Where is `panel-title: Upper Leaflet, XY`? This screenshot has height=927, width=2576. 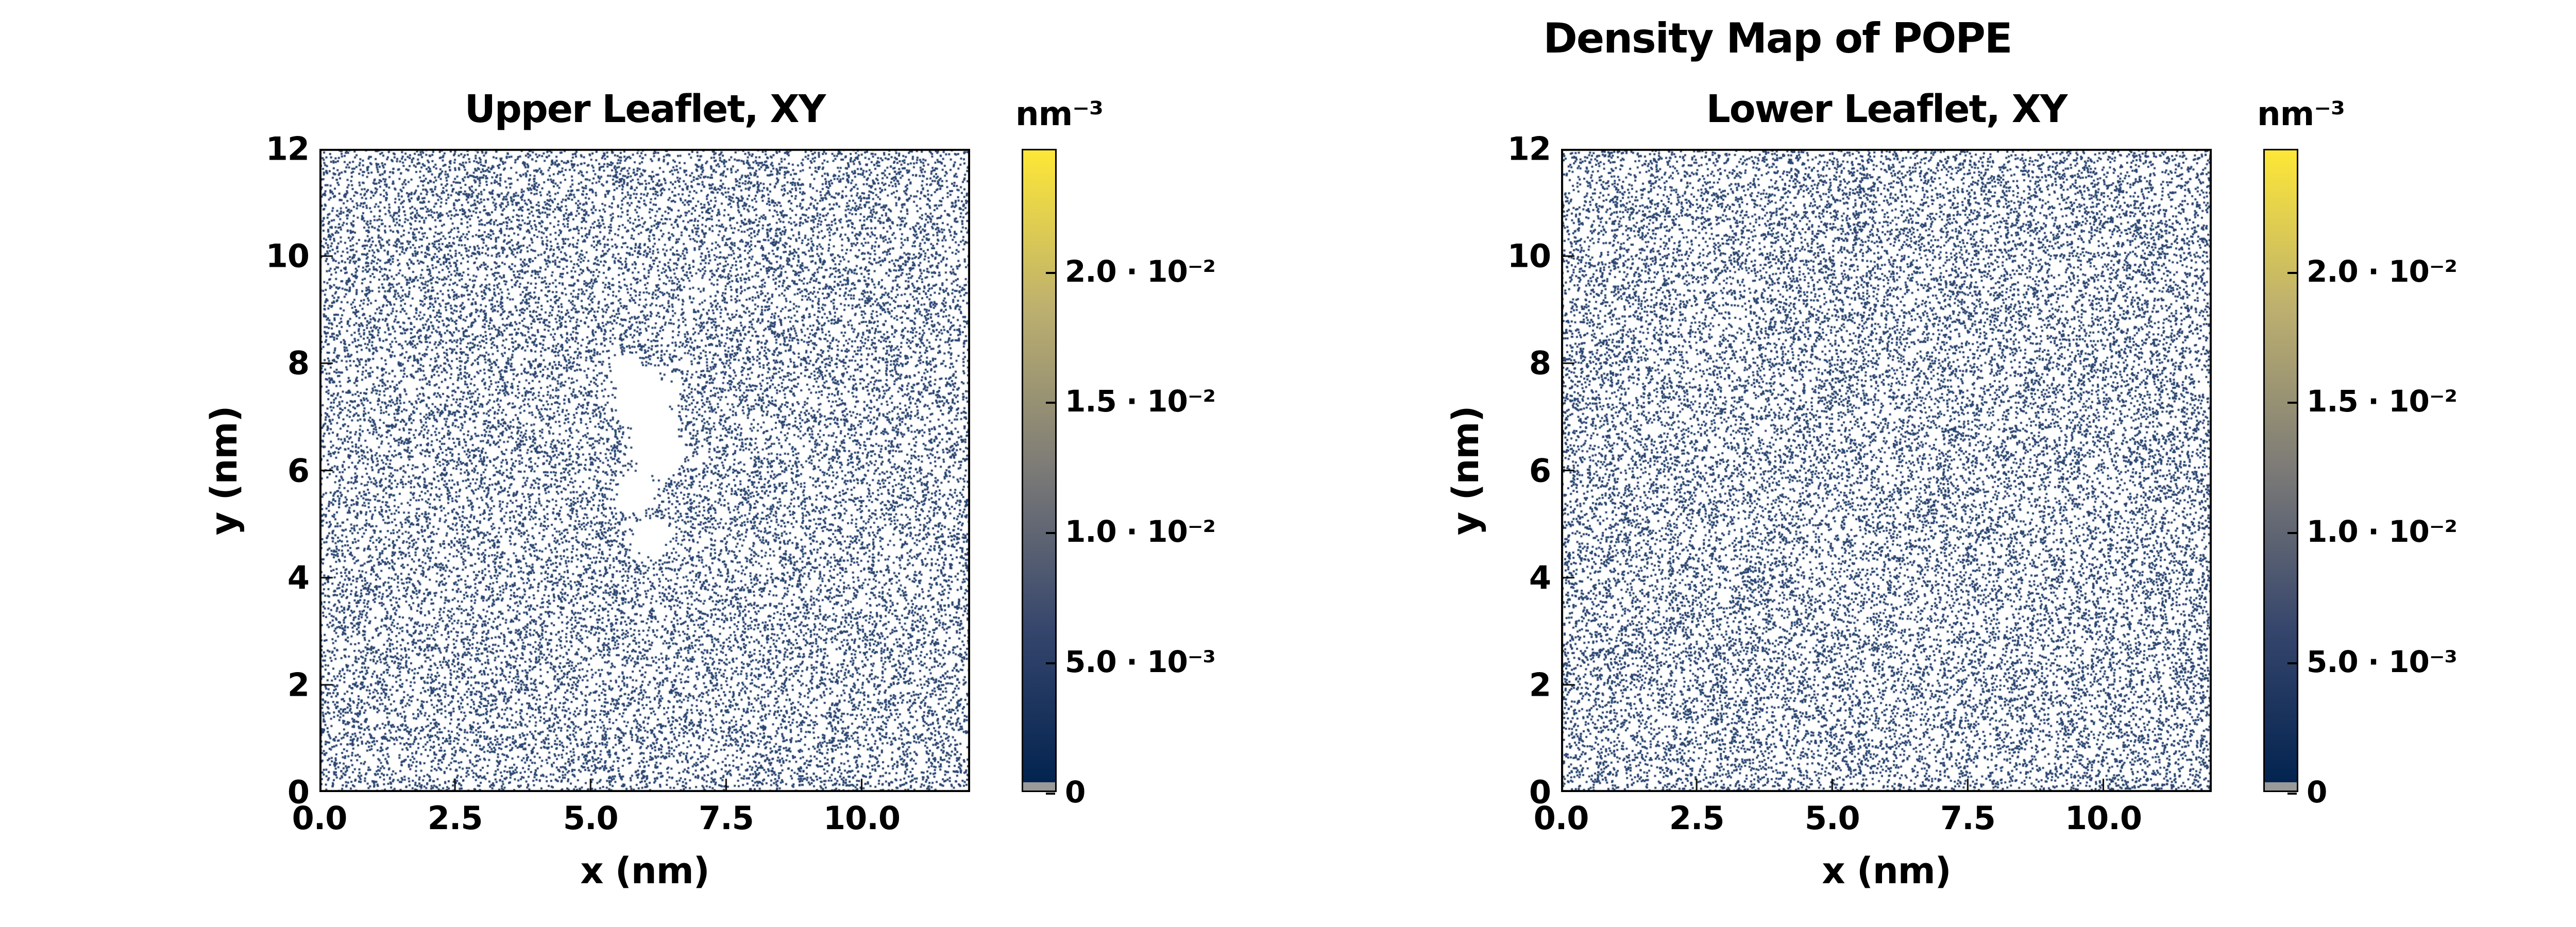
panel-title: Upper Leaflet, XY is located at coordinates (645, 109).